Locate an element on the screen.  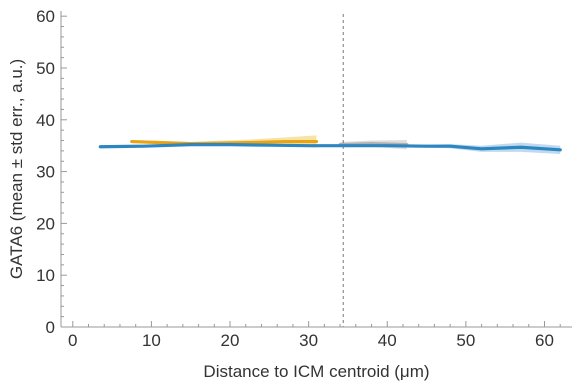
series-1-line is located at coordinates (224, 142).